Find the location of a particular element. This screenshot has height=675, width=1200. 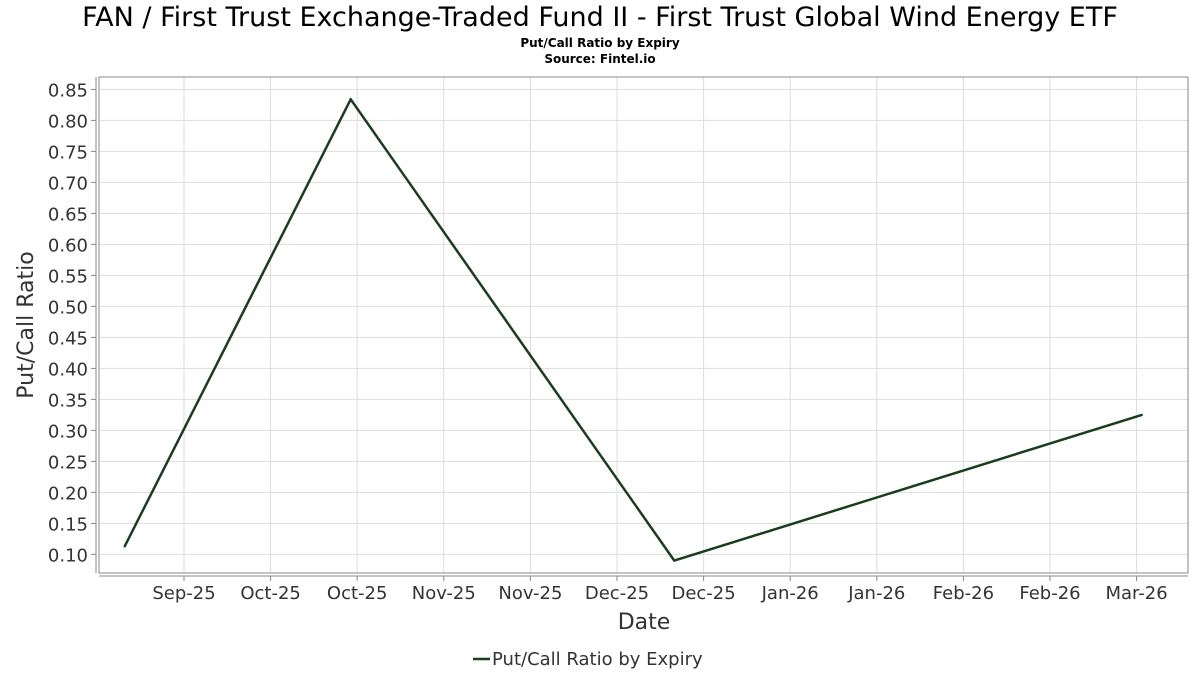

y-tick-label: 0.70 is located at coordinates (68, 183).